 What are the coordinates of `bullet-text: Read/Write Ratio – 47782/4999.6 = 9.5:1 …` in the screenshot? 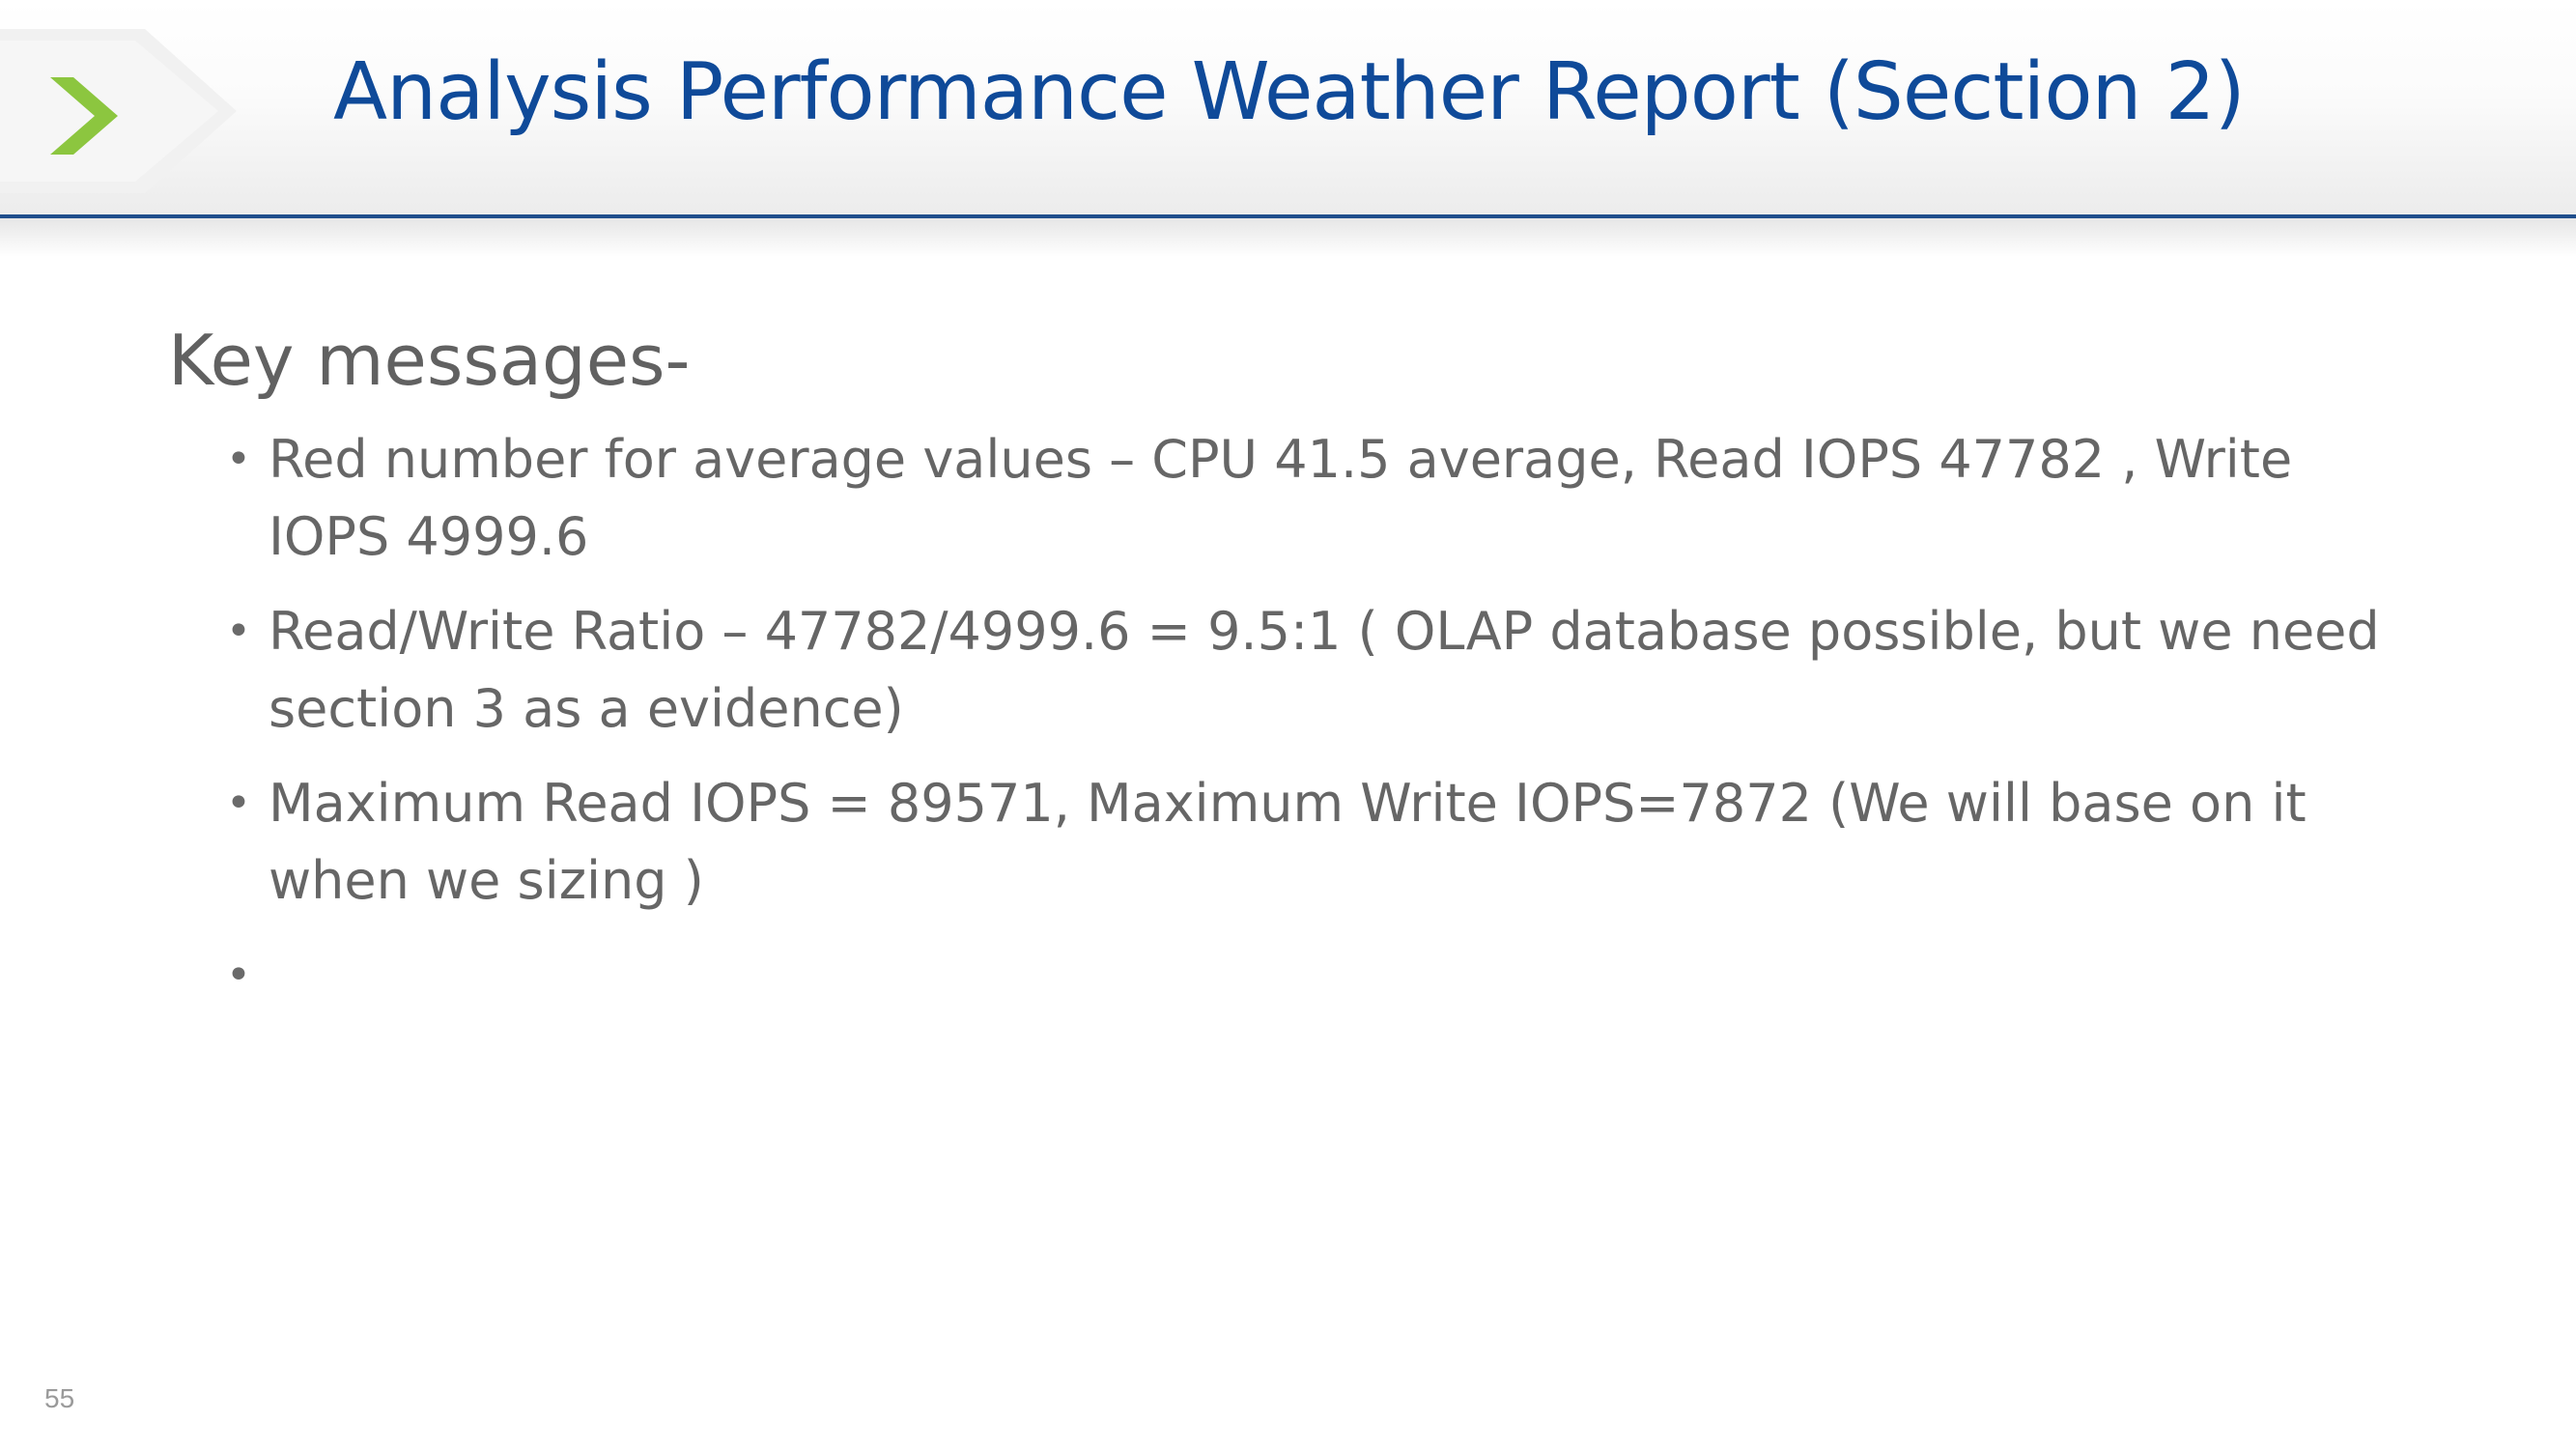 It's located at (1324, 670).